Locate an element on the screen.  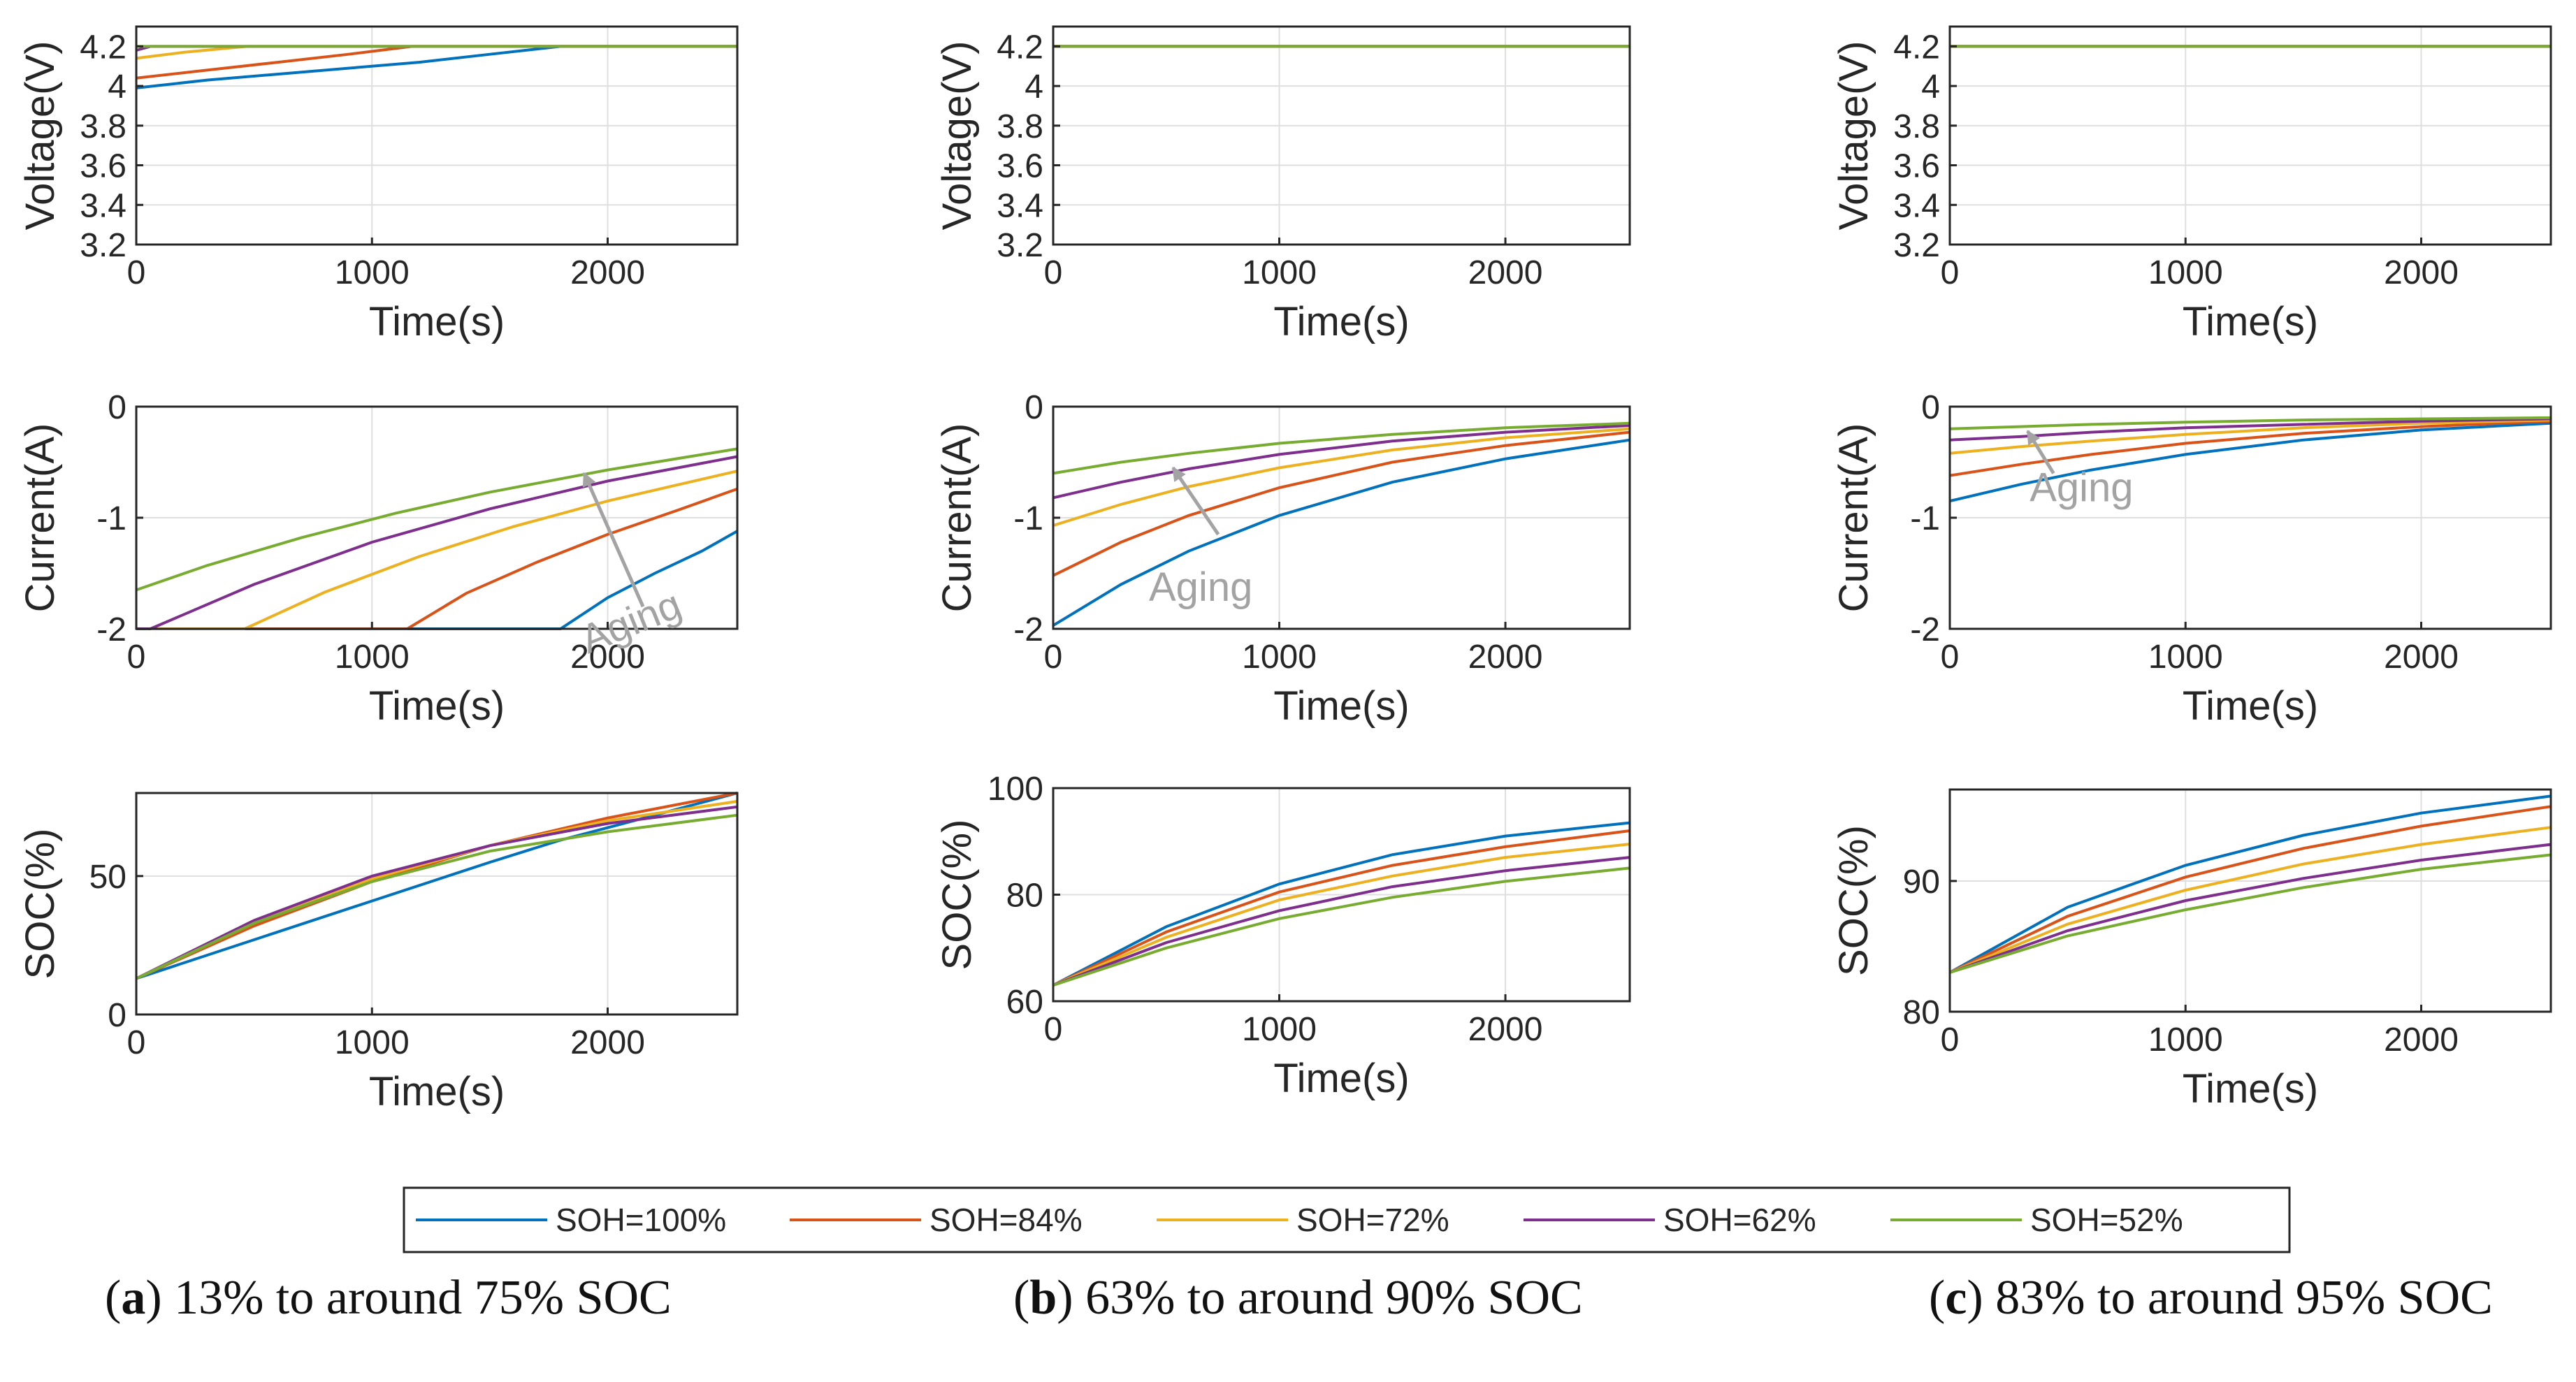
legend-label: SOH=100% is located at coordinates (641, 1220).